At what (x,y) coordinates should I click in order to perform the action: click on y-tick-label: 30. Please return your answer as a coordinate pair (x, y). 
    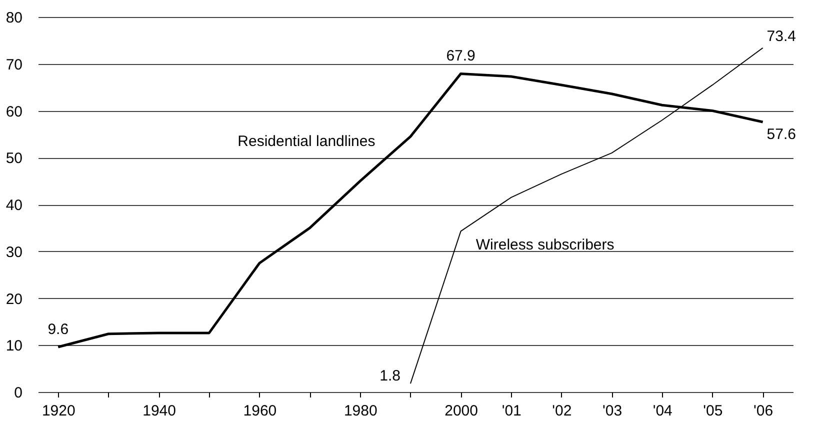
    Looking at the image, I should click on (14, 252).